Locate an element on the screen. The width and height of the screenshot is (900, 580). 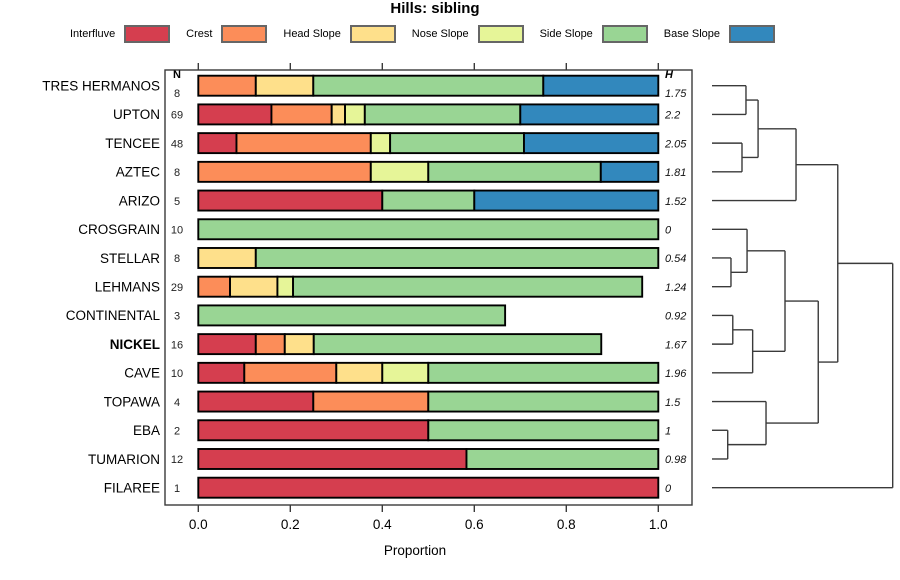
legend-label: Nose Slope is located at coordinates (440, 34).